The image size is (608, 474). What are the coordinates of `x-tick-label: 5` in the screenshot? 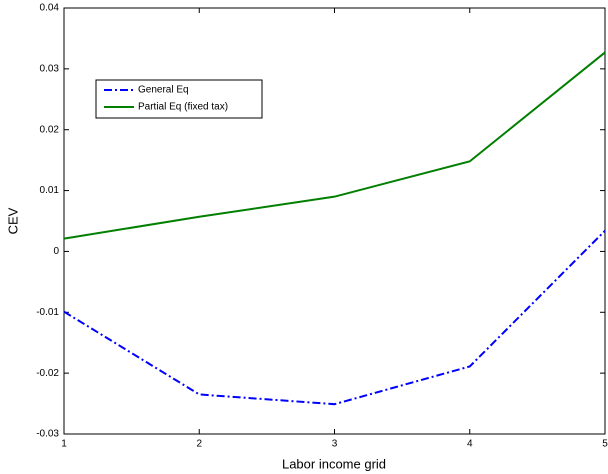 It's located at (605, 444).